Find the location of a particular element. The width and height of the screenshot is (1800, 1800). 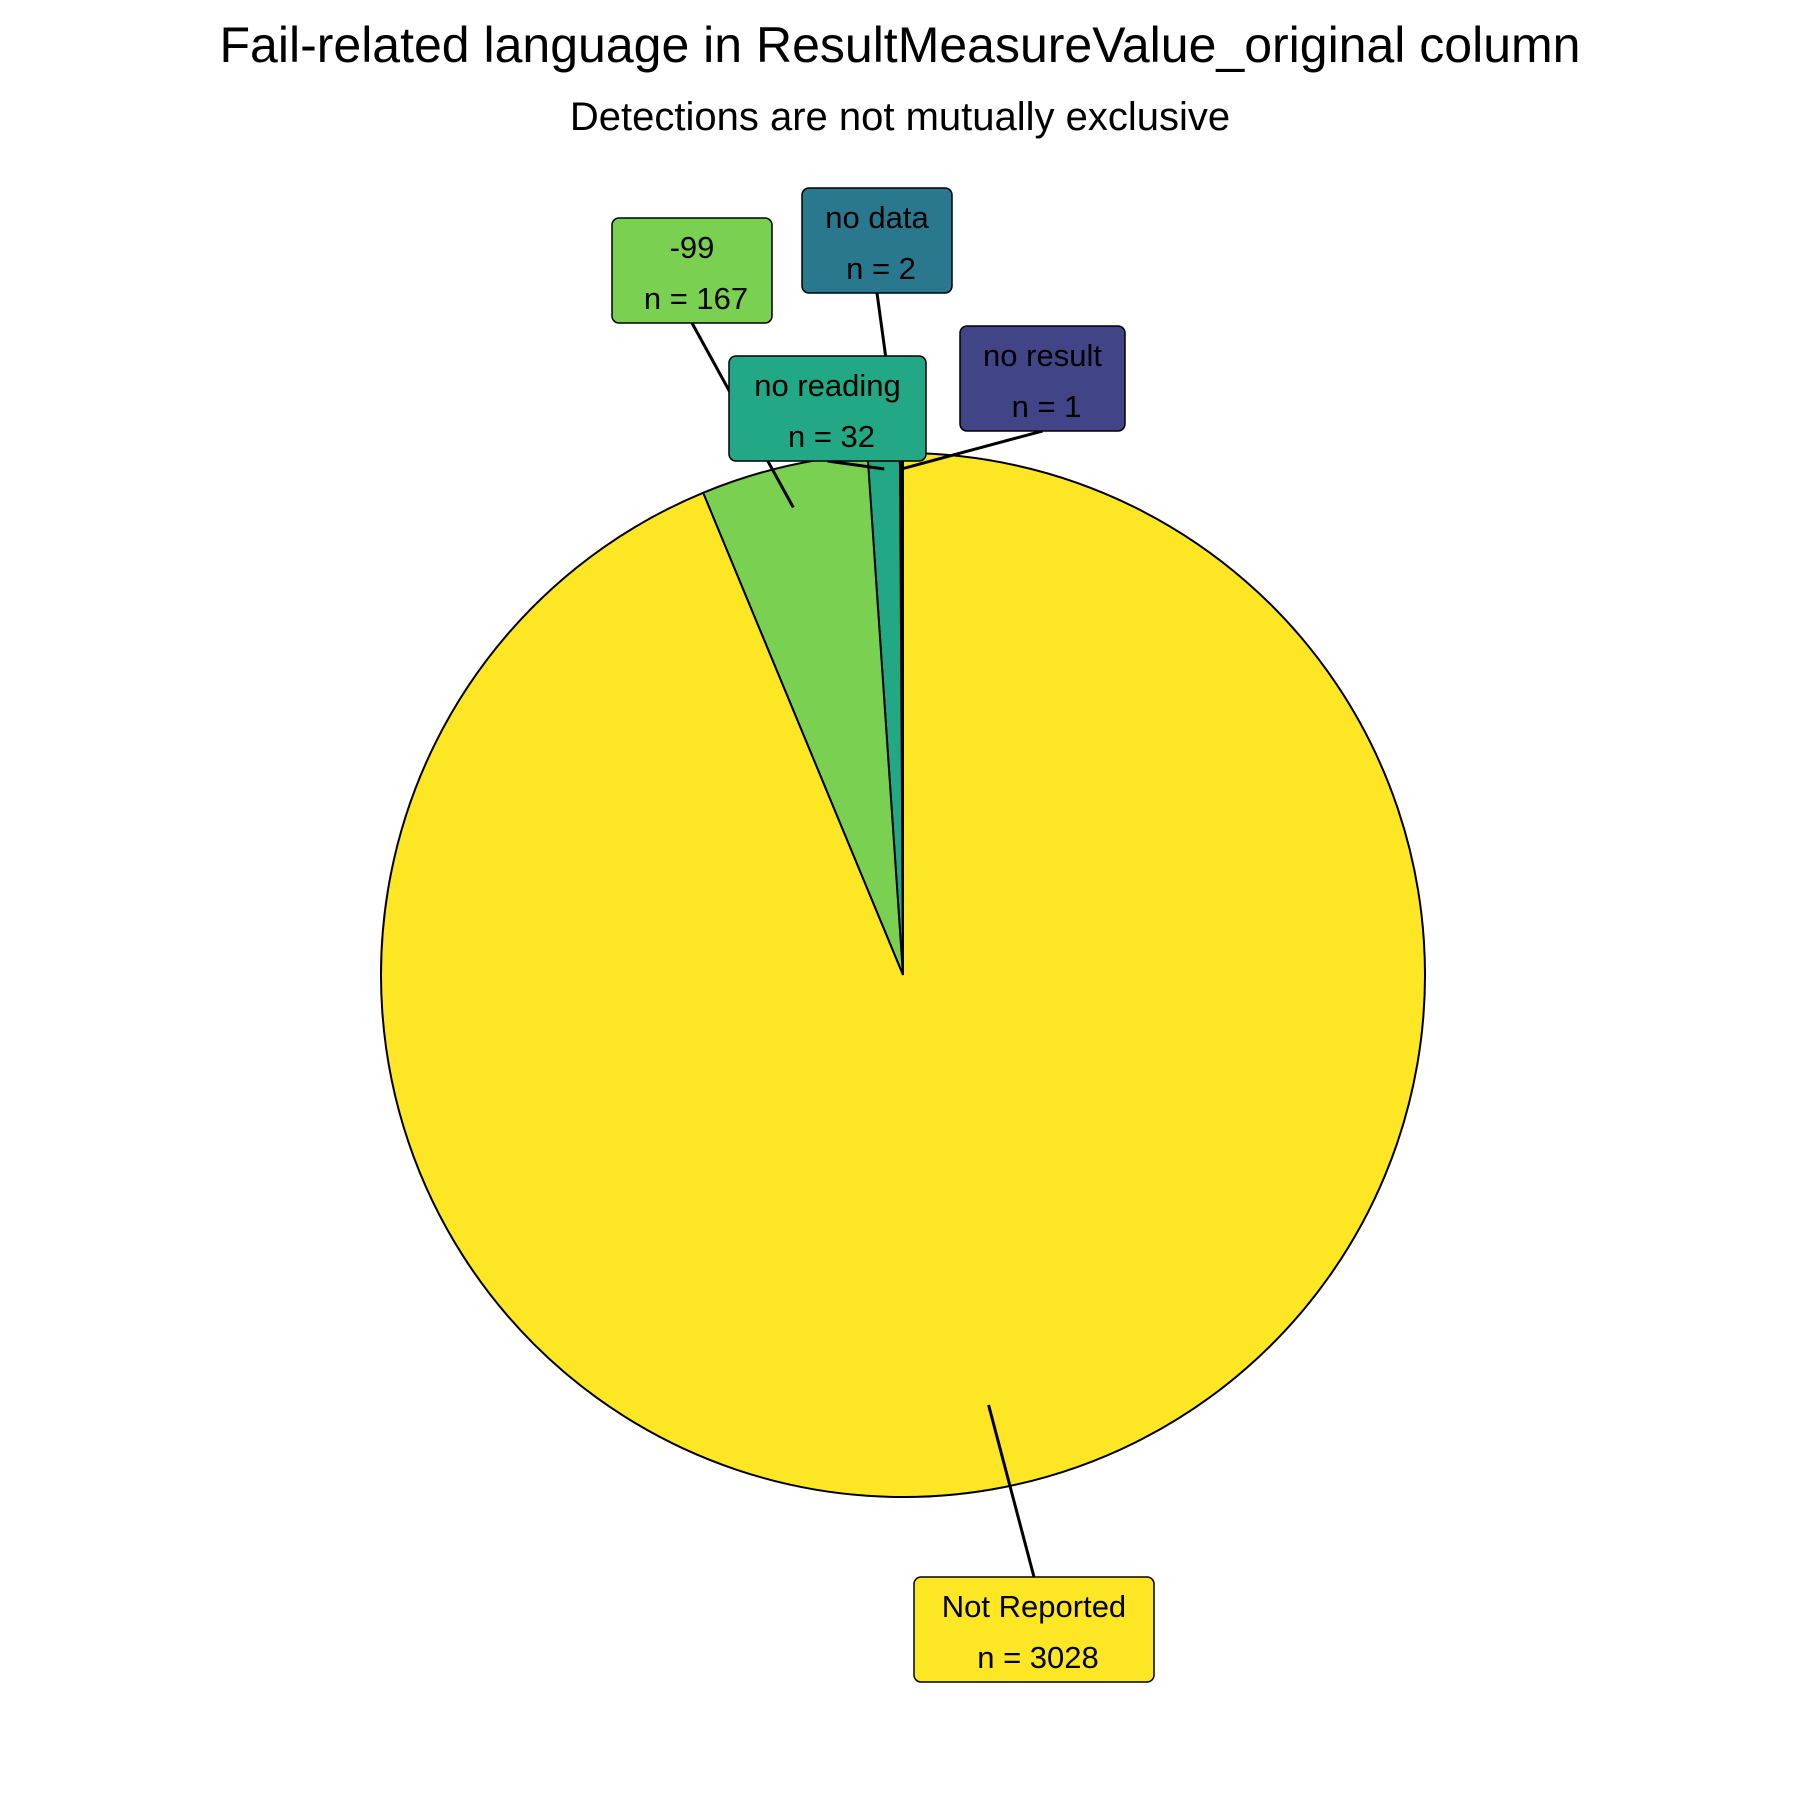

slice-label-count: n = 3028 is located at coordinates (1038, 1657).